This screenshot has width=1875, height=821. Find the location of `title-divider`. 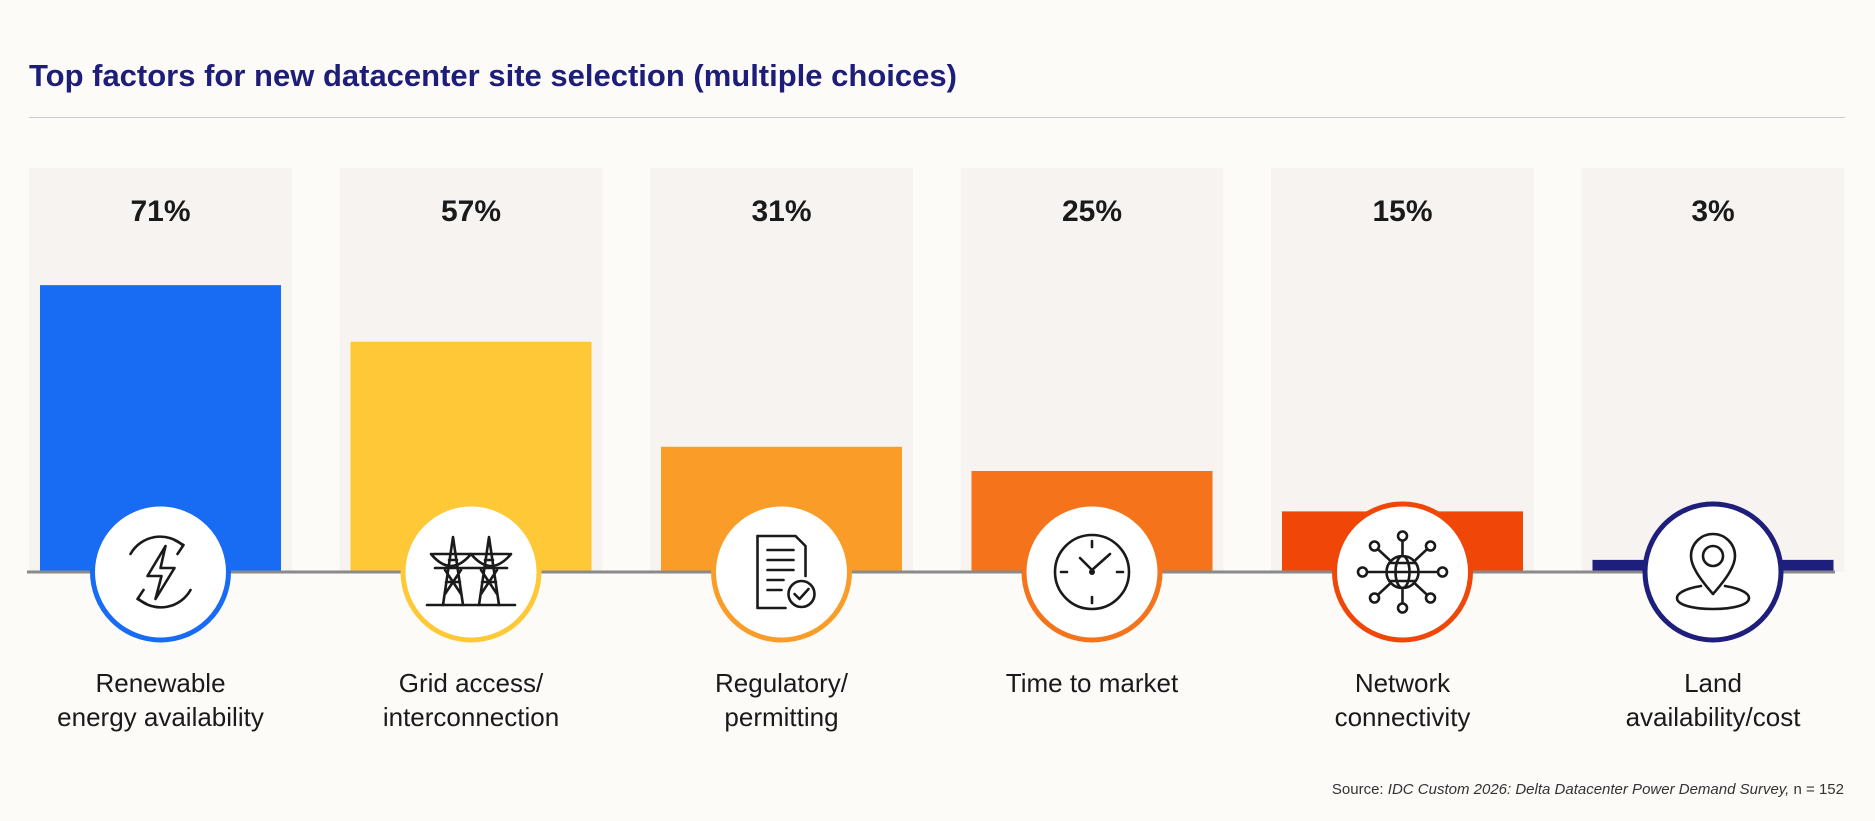

title-divider is located at coordinates (937, 117).